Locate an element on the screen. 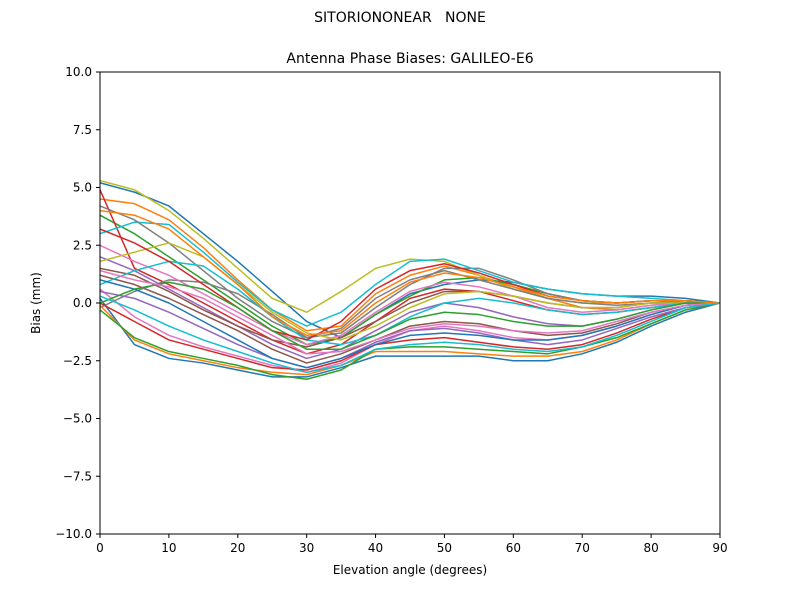 Image resolution: width=800 pixels, height=600 pixels. y-tick-label: −10.0 is located at coordinates (73, 534).